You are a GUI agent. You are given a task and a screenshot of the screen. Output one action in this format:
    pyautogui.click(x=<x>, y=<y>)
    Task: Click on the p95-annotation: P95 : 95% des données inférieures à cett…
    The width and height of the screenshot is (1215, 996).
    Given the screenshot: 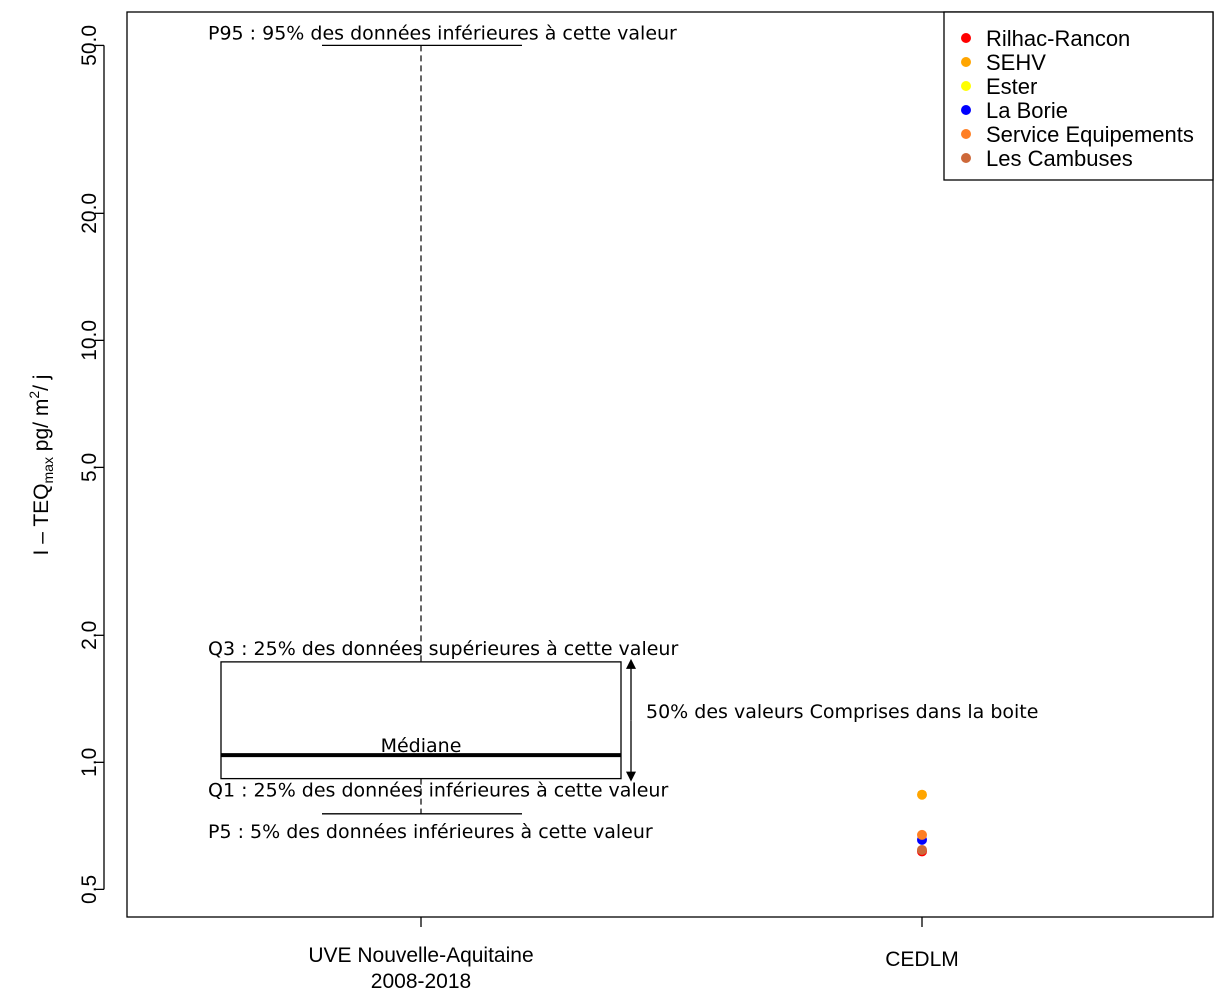 What is the action you would take?
    pyautogui.click(x=442, y=33)
    